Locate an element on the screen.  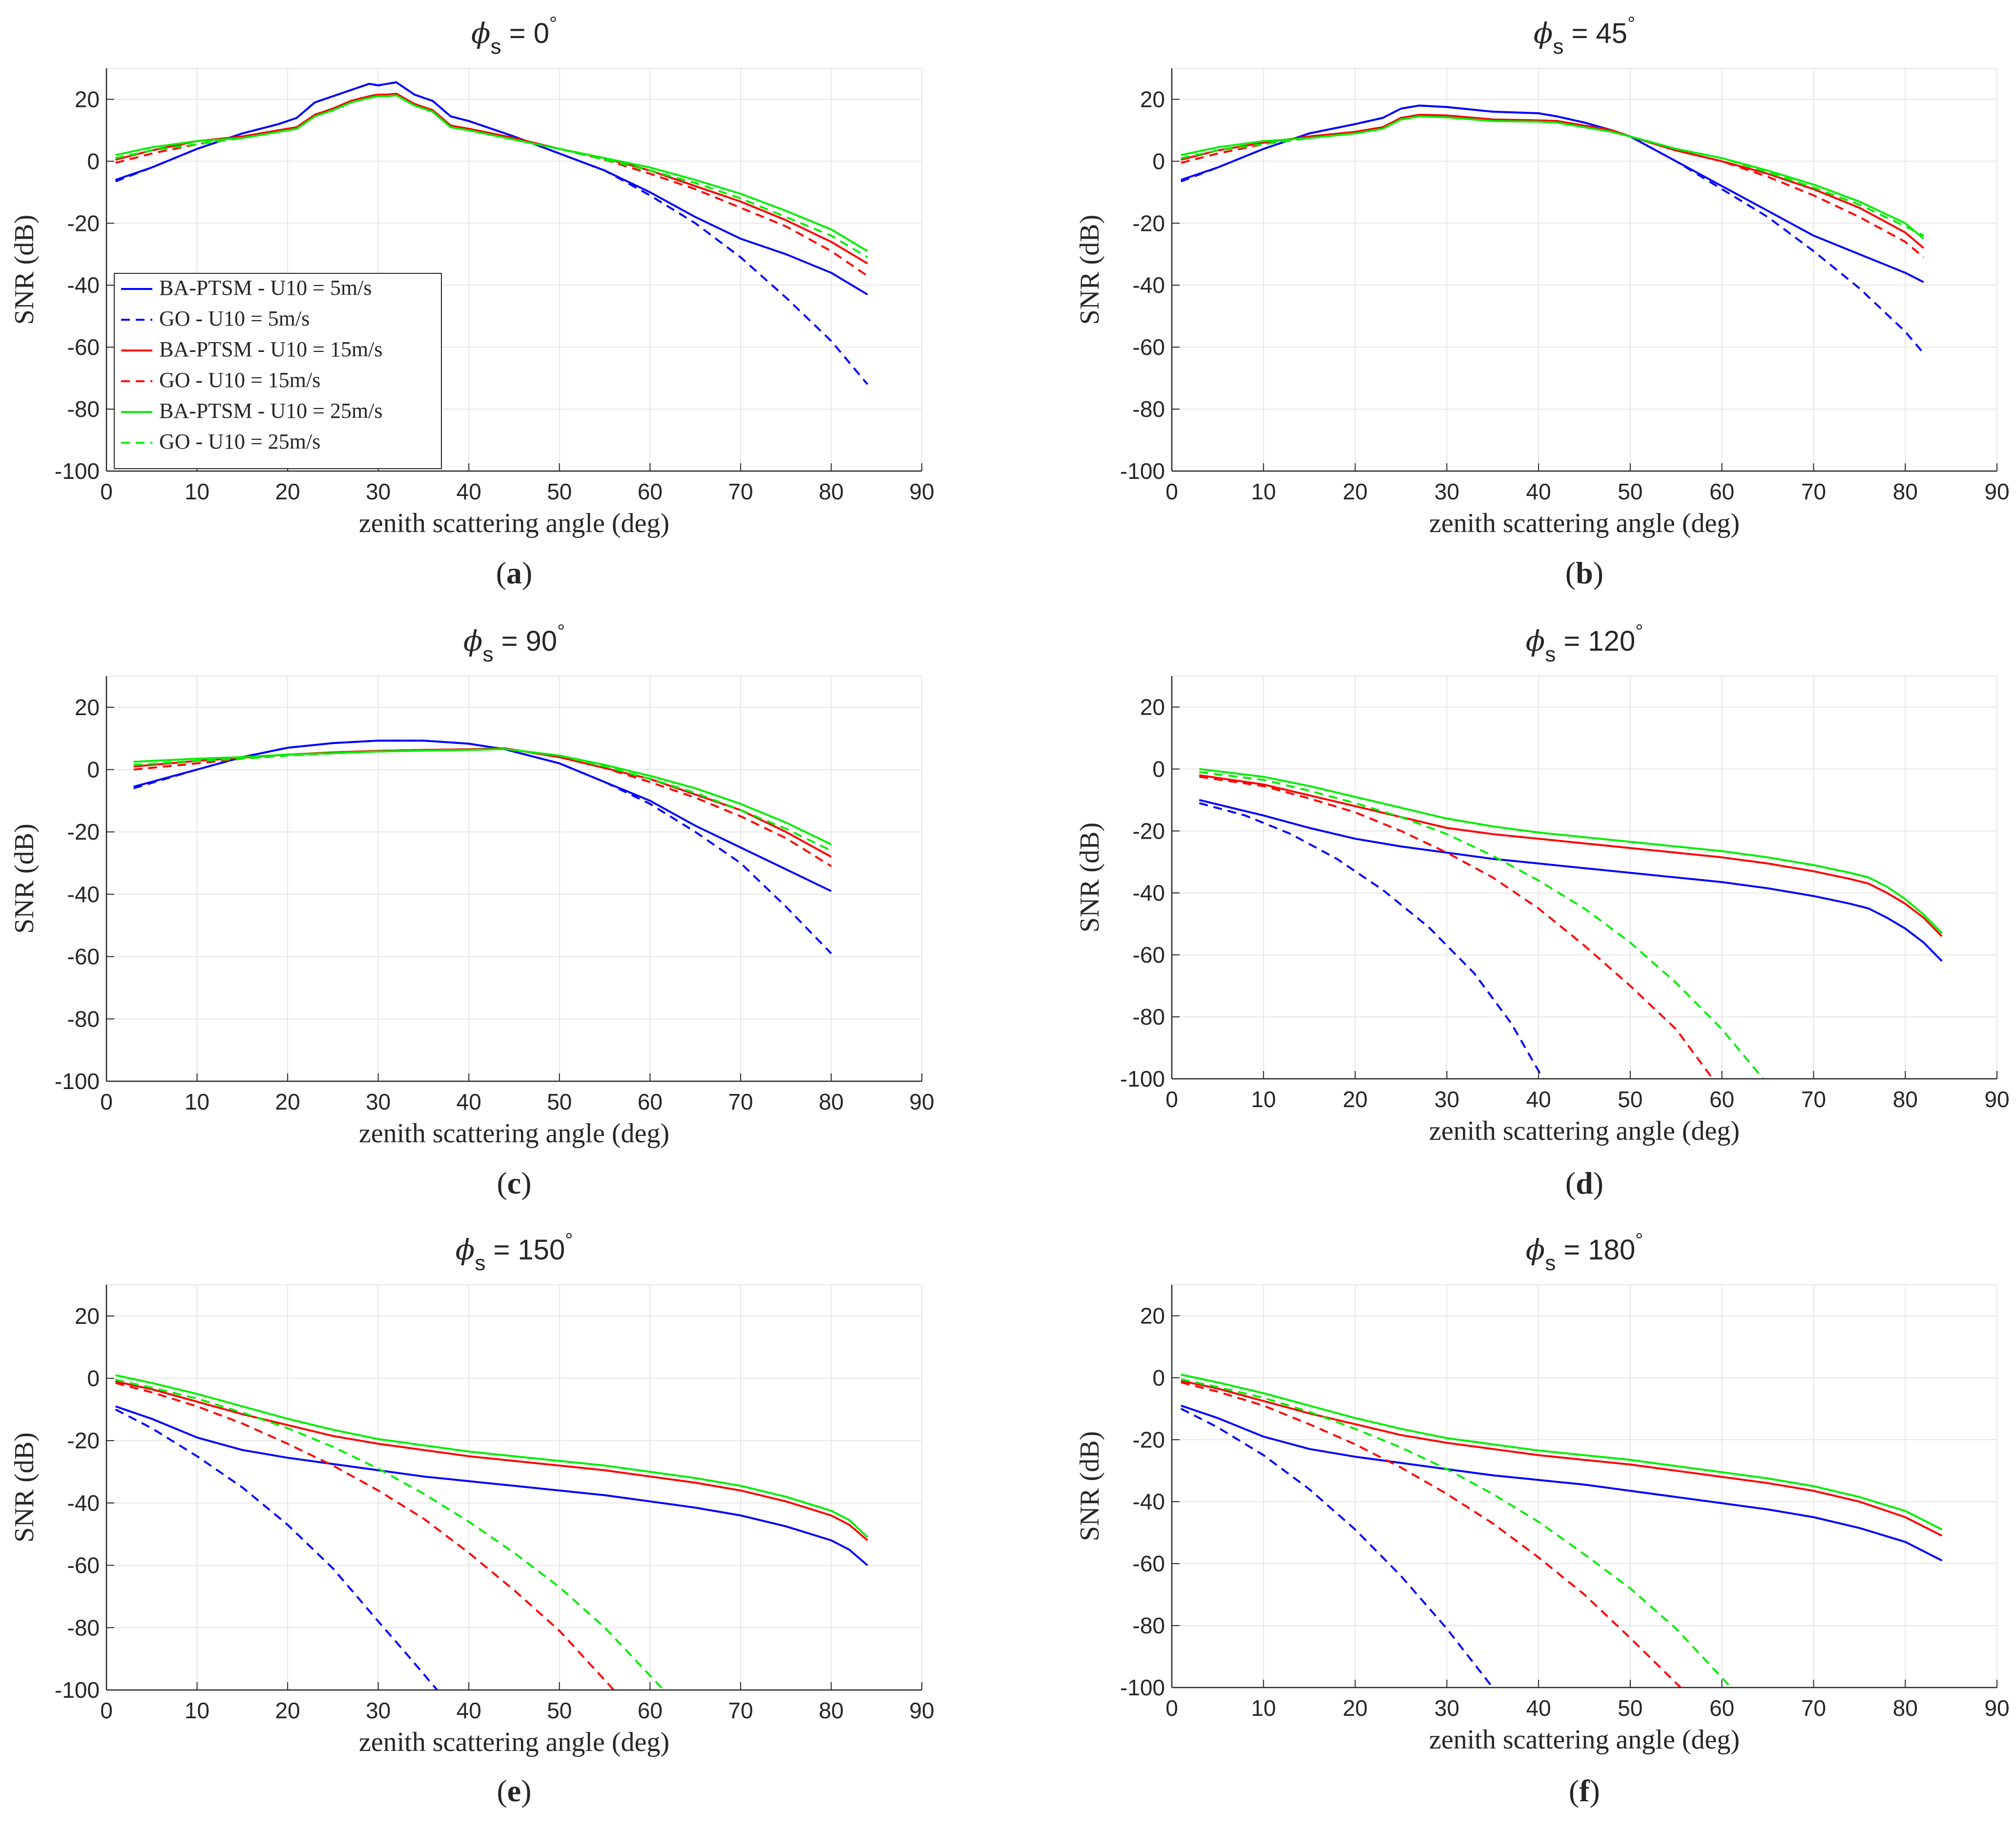
x-tick-label: 30 is located at coordinates (1446, 492).